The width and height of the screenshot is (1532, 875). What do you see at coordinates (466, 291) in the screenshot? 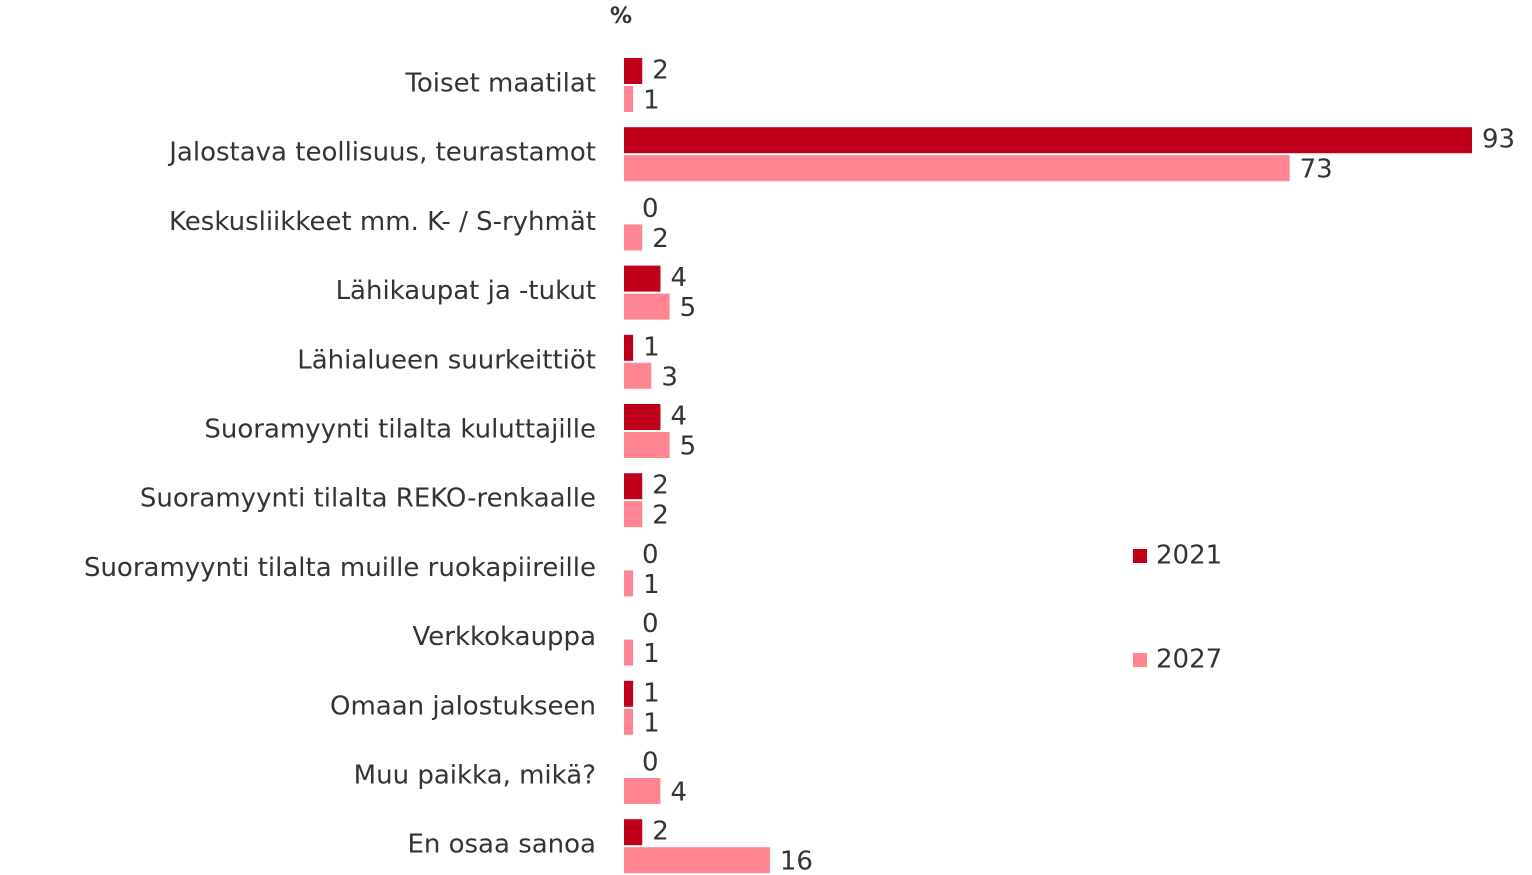
I see `category-label: Lähikaupat ja -tukut` at bounding box center [466, 291].